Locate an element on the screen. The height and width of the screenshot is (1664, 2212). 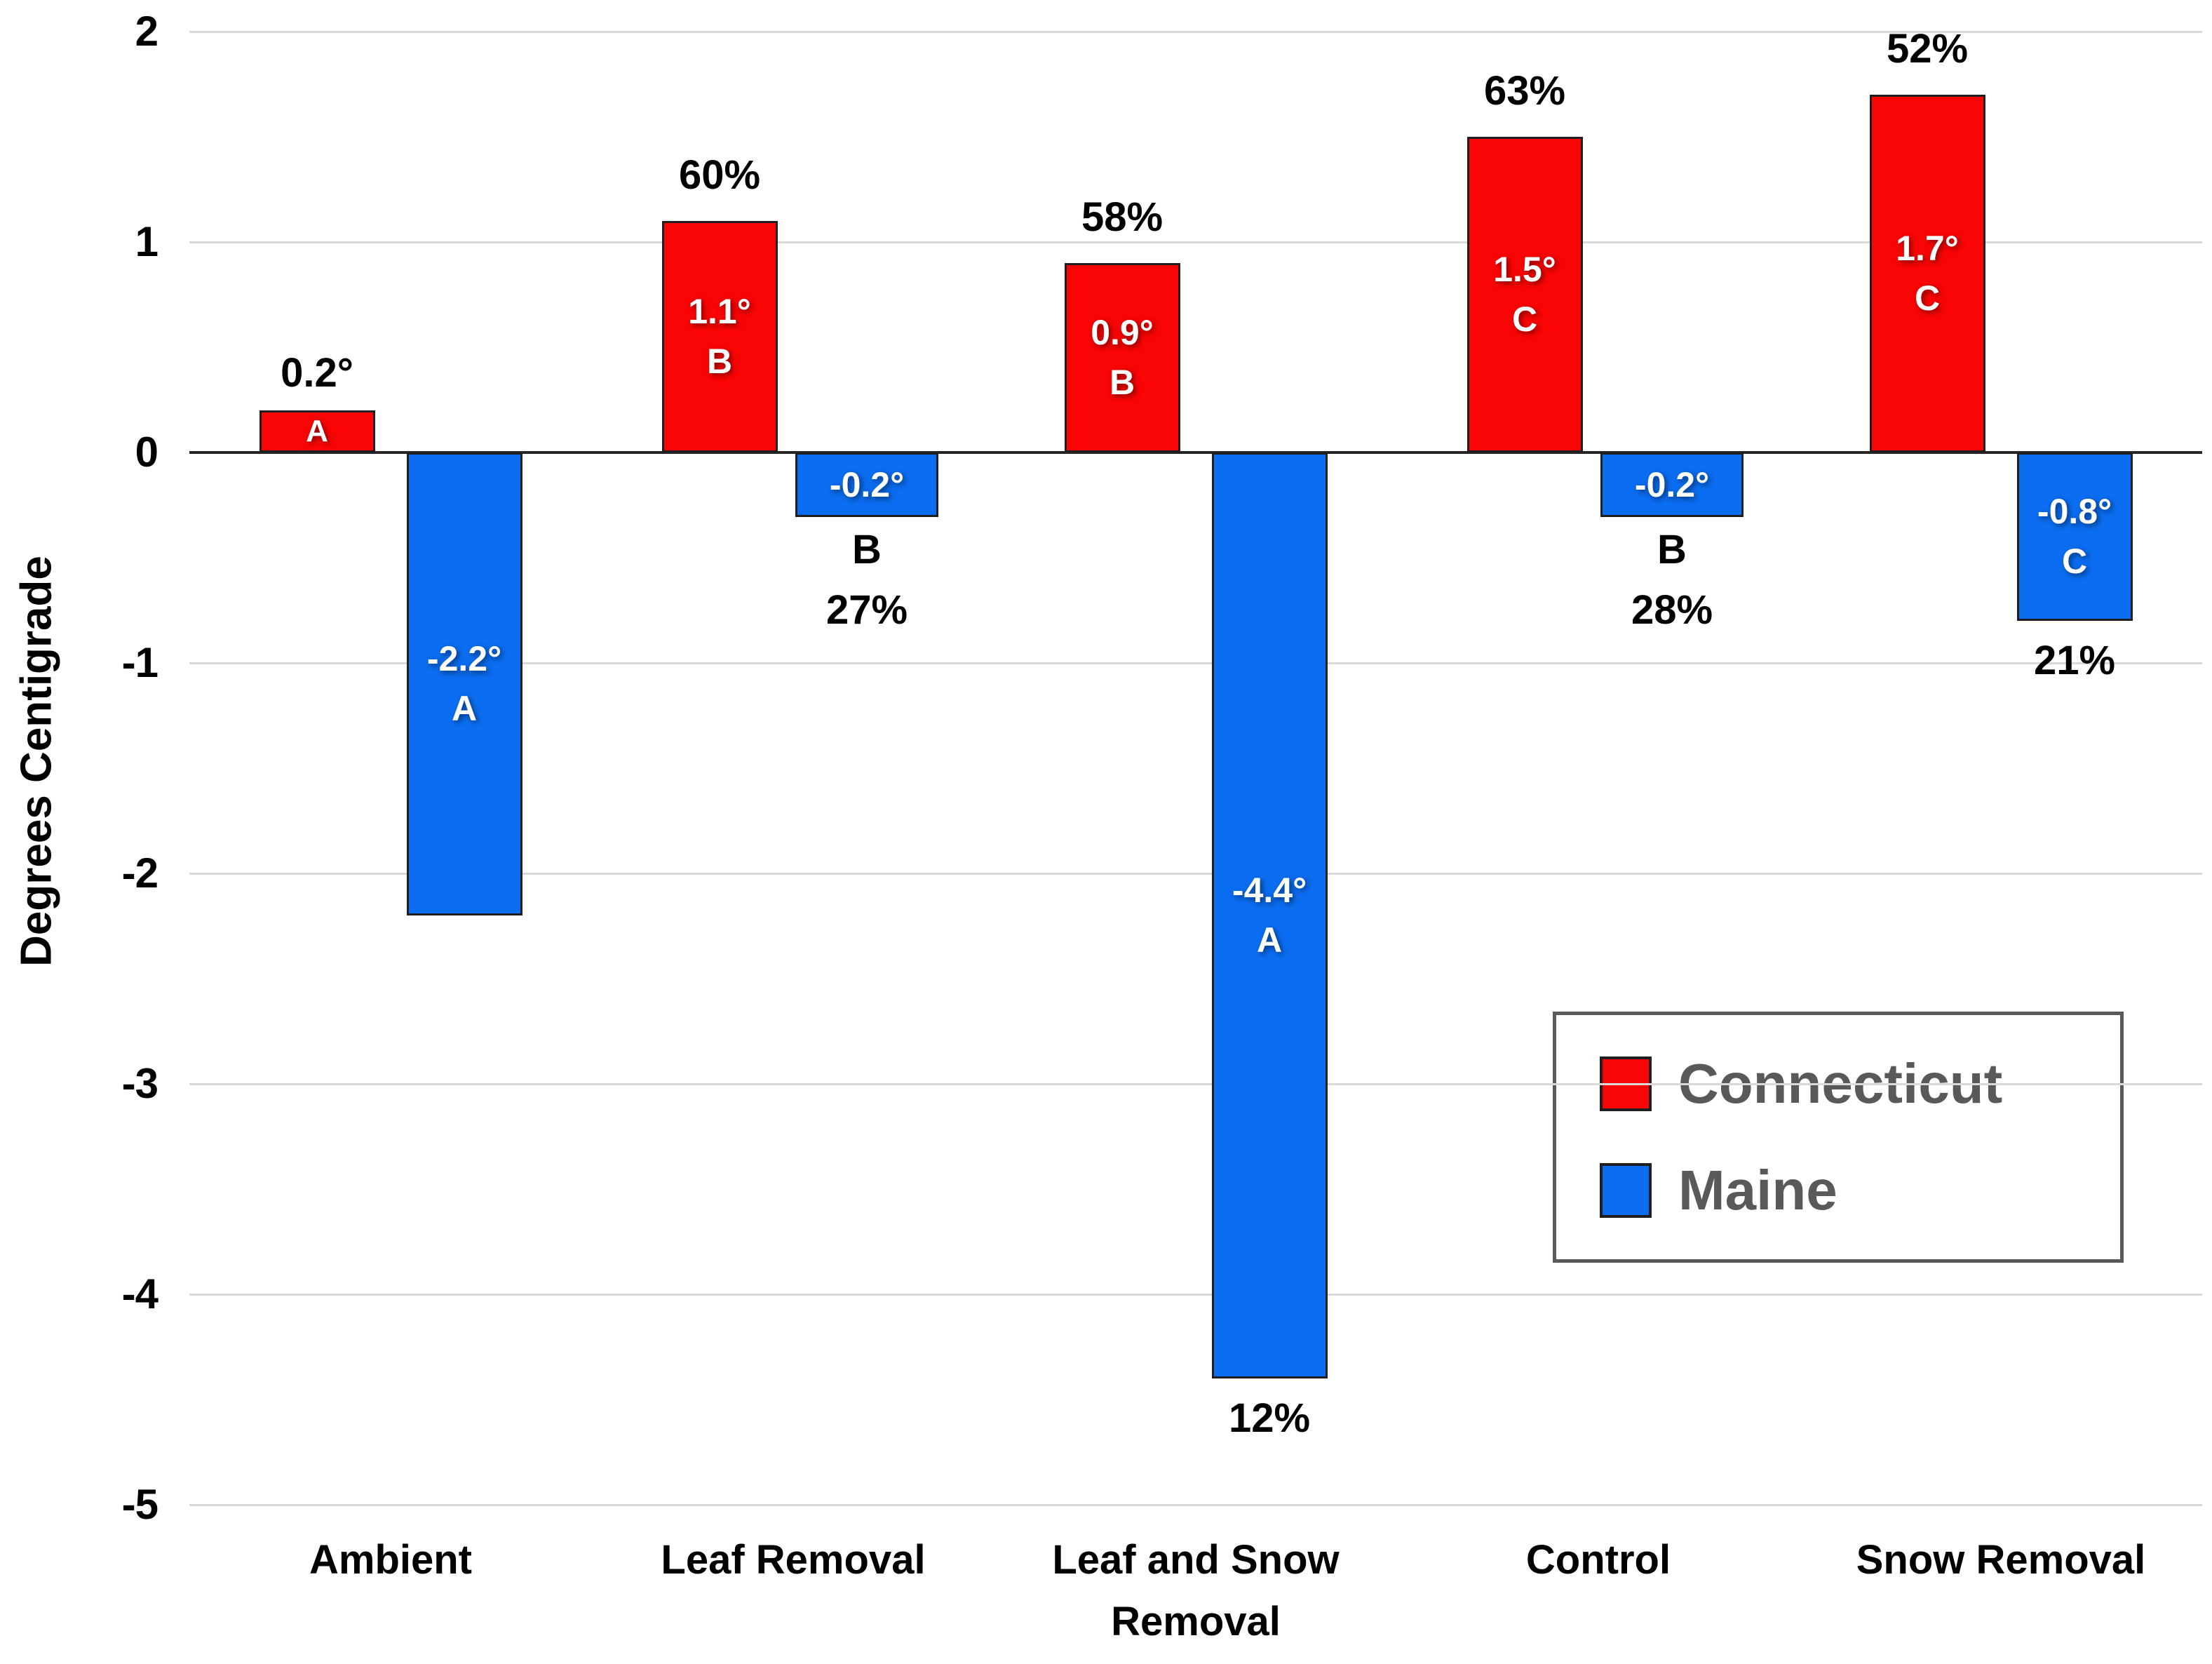
x-tick-label: Ambient is located at coordinates (390, 1560).